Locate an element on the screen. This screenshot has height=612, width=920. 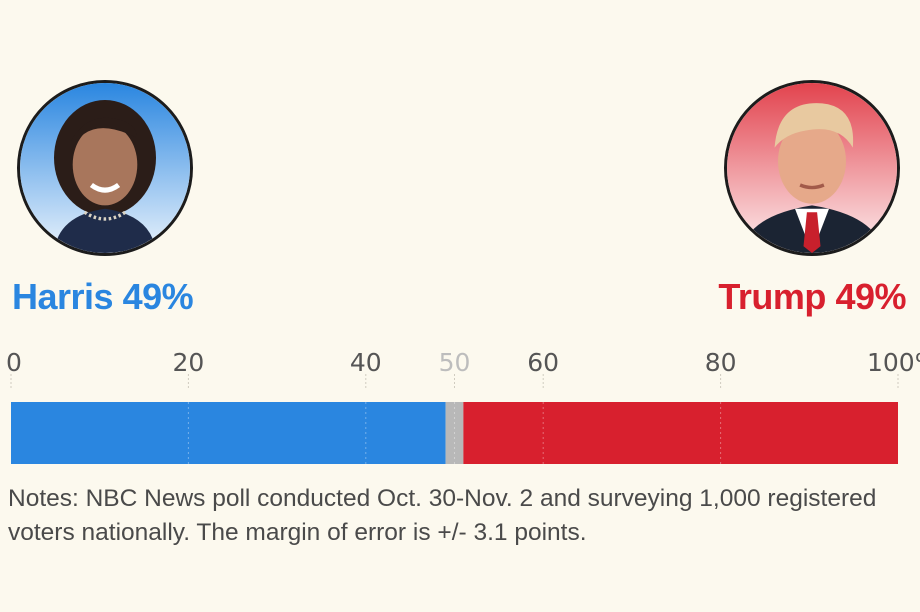
tick-label-60: 60 is located at coordinates (543, 362).